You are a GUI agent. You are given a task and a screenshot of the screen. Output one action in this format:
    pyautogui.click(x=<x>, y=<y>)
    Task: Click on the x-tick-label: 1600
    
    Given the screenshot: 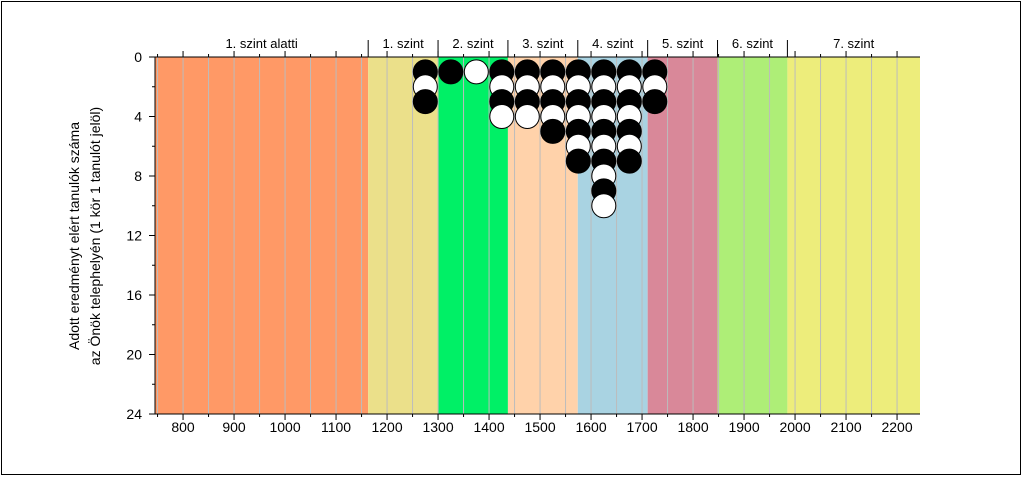 What is the action you would take?
    pyautogui.click(x=590, y=427)
    